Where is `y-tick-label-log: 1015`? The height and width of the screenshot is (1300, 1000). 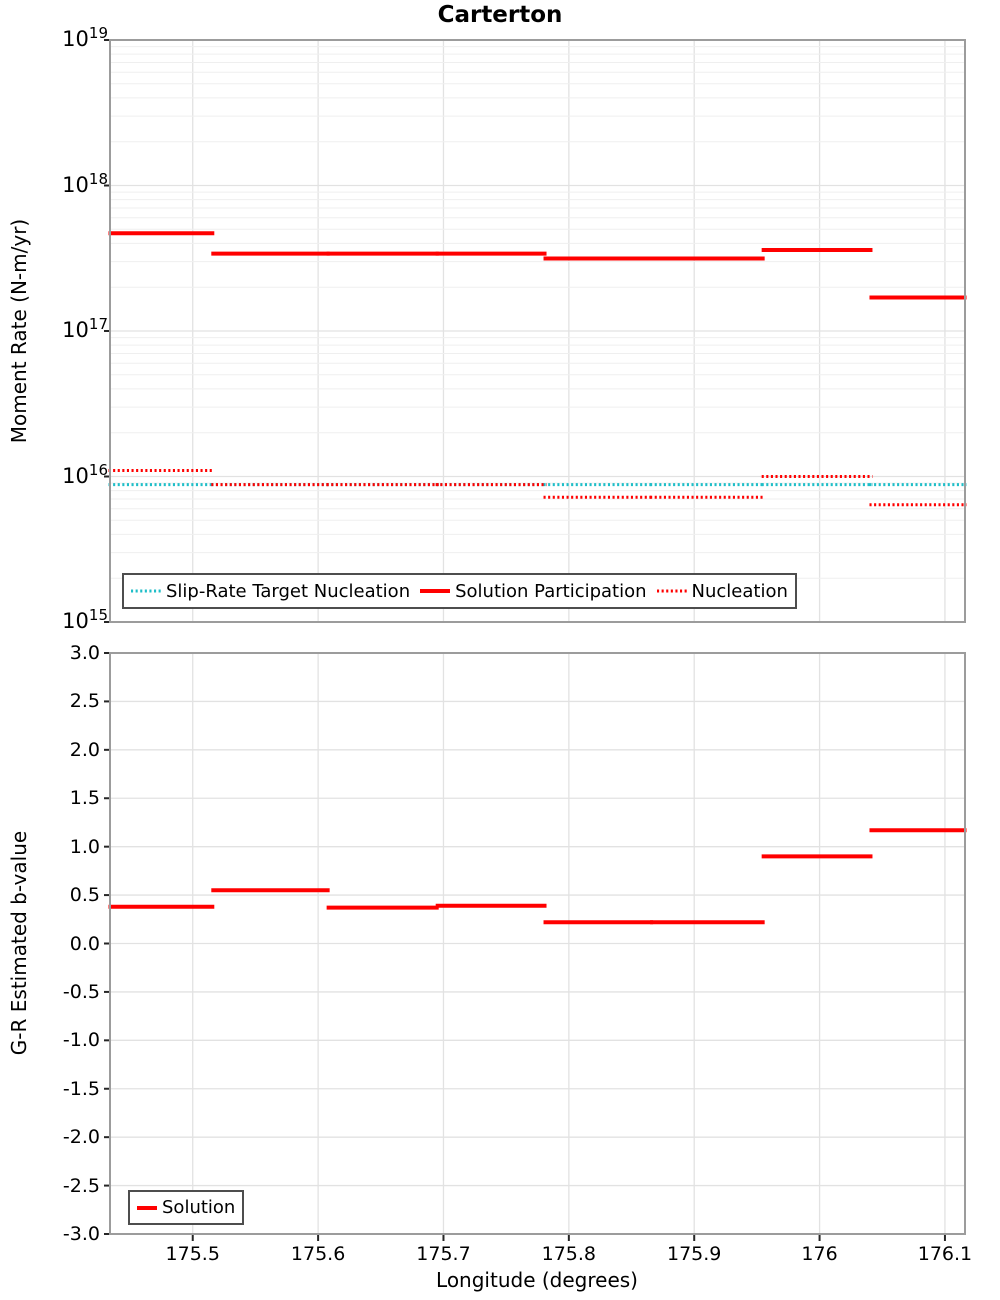
y-tick-label-log: 1015 is located at coordinates (85, 620).